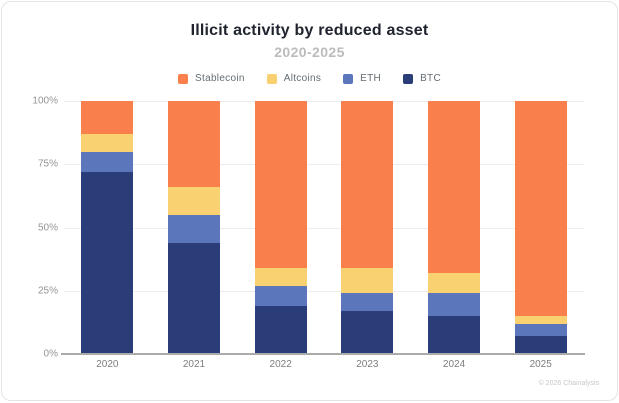  I want to click on segment-2025-stablecoin, so click(540, 209).